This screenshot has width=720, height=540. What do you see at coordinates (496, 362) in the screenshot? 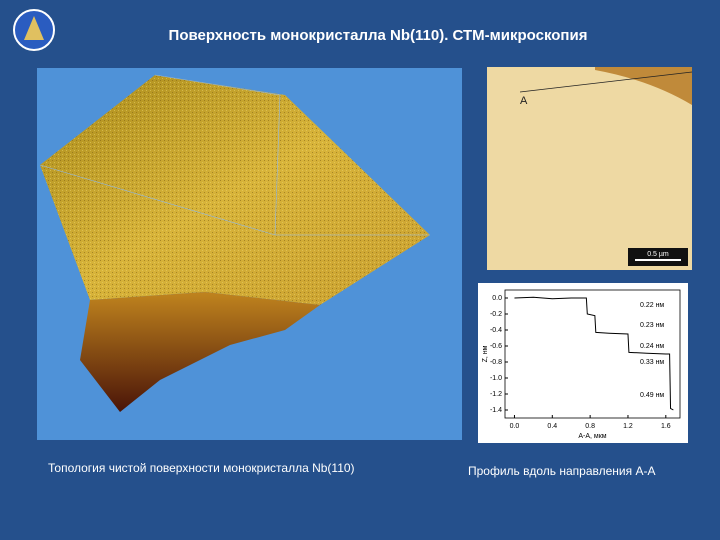
I see `y-tick-label: -0.8` at bounding box center [496, 362].